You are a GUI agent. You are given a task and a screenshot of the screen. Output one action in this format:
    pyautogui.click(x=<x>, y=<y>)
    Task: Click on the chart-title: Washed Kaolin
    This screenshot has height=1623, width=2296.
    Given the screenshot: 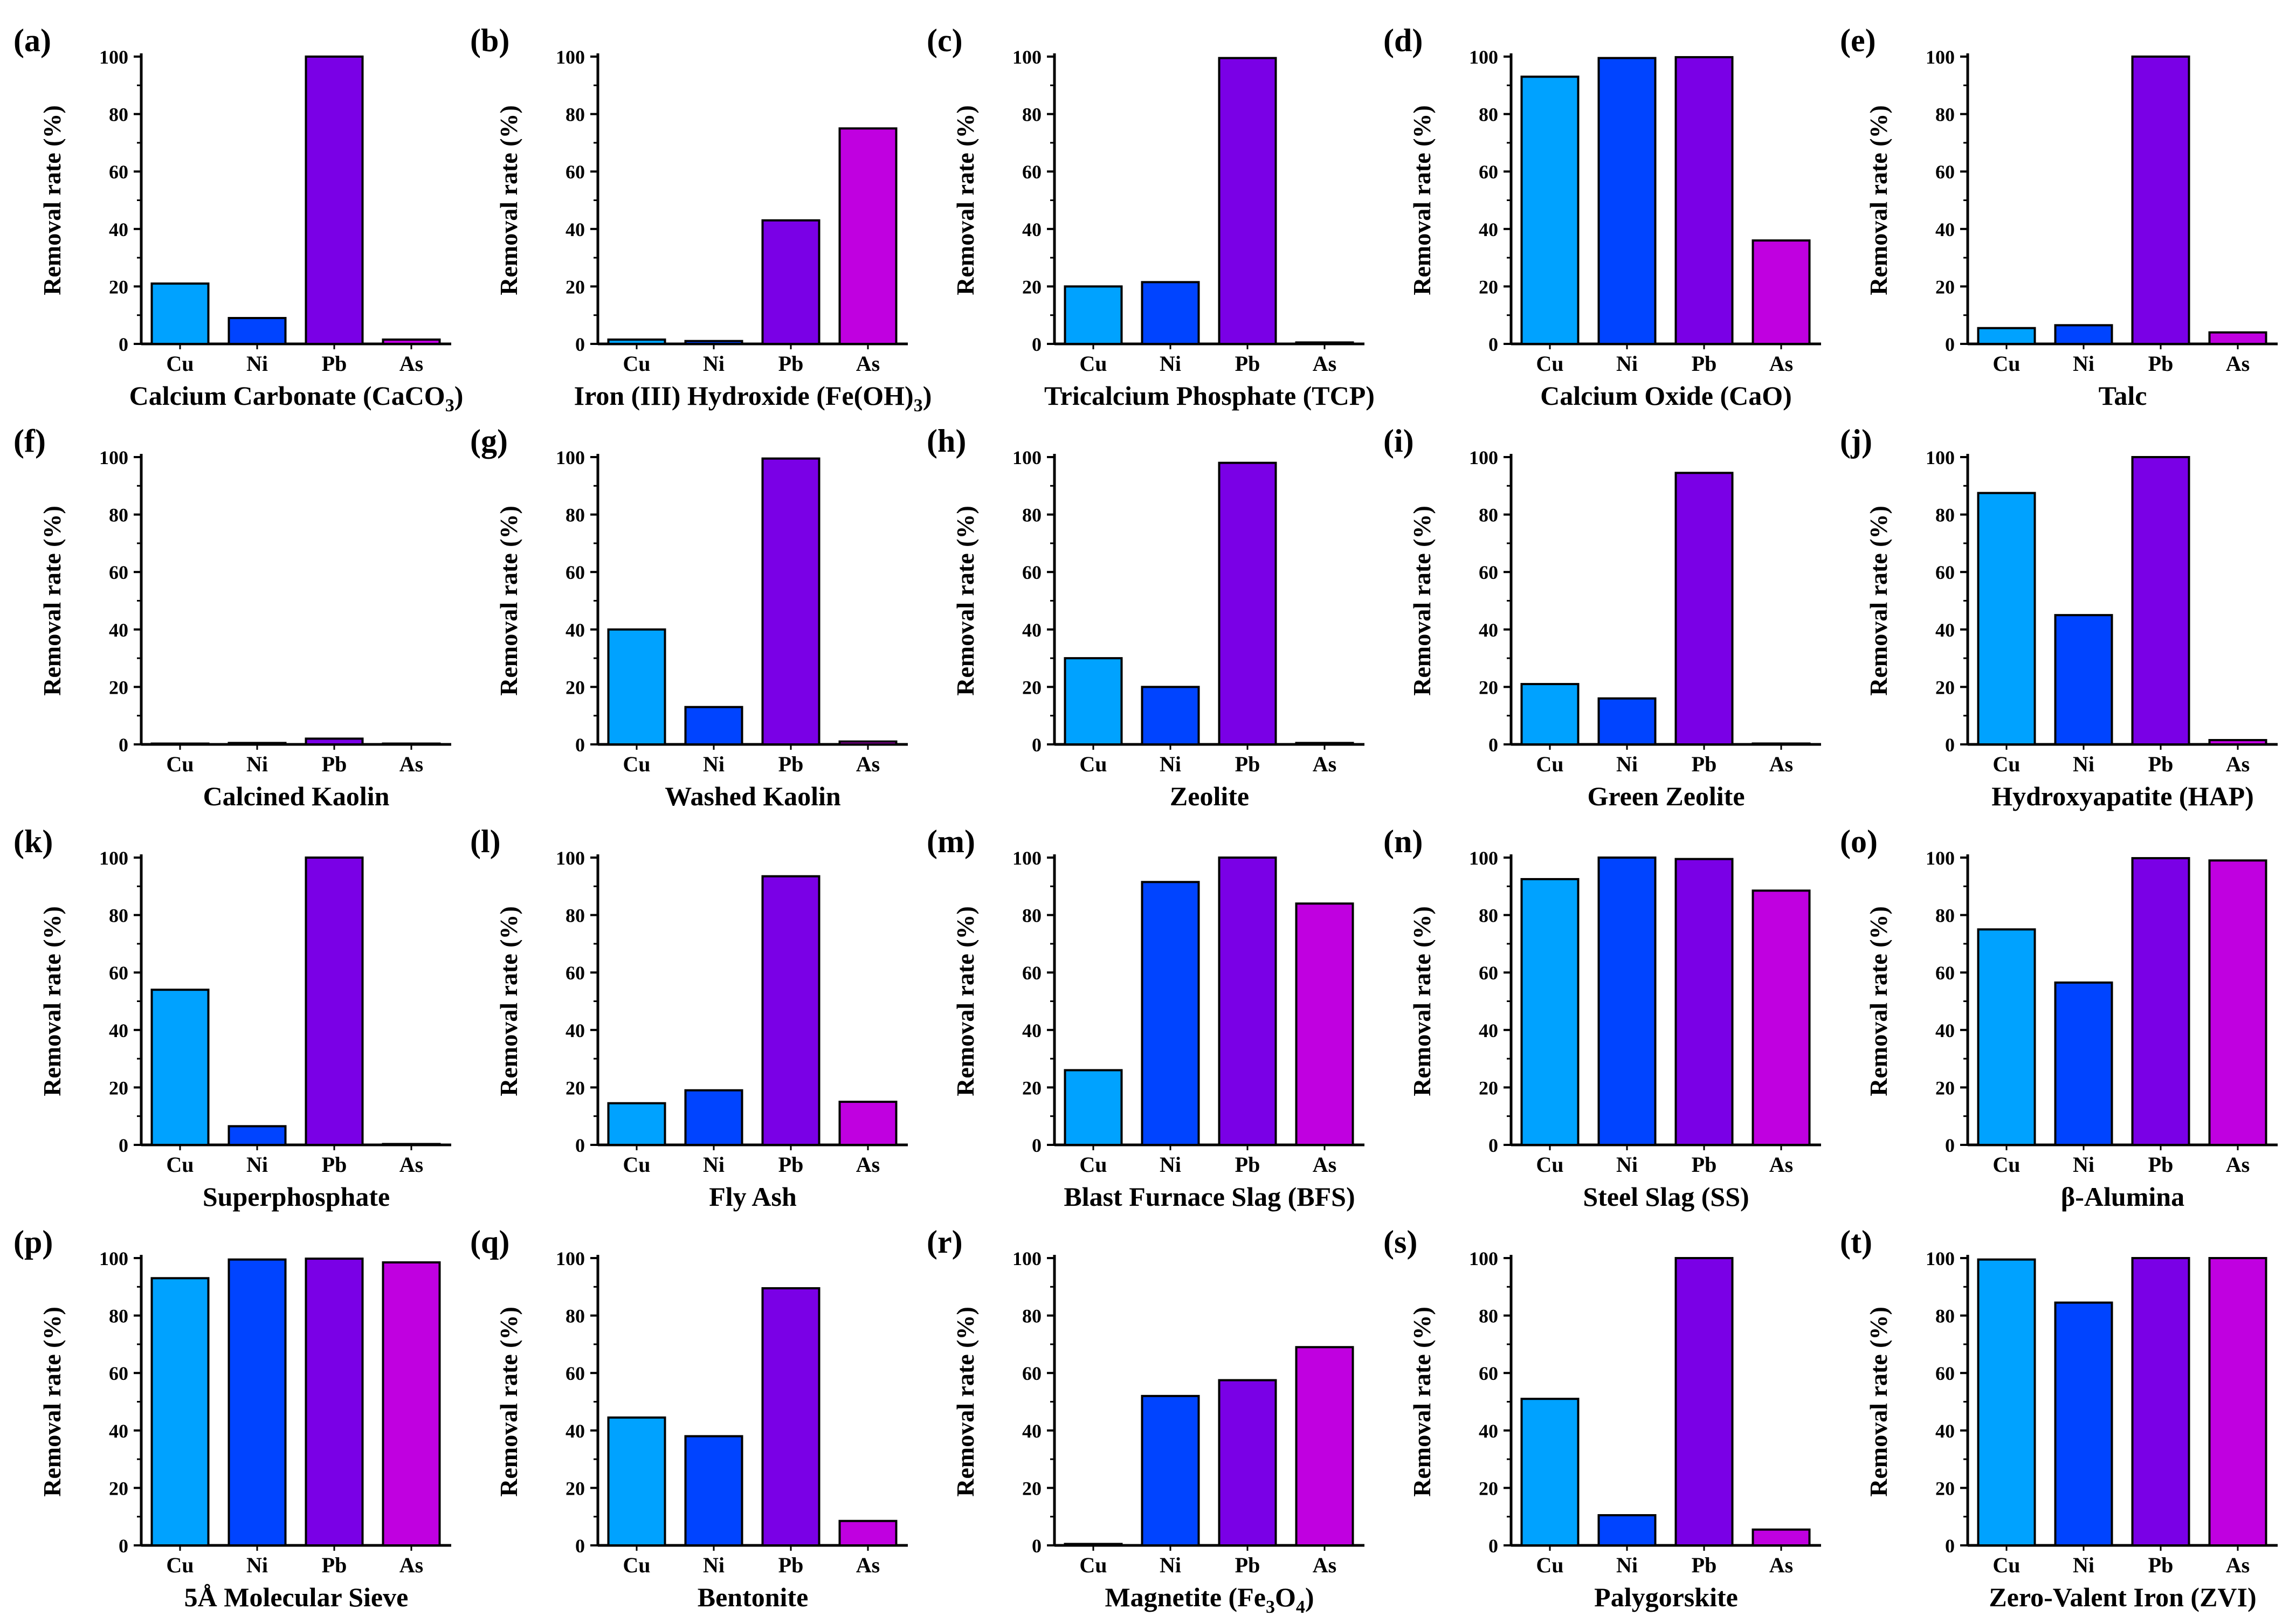 What is the action you would take?
    pyautogui.click(x=753, y=796)
    